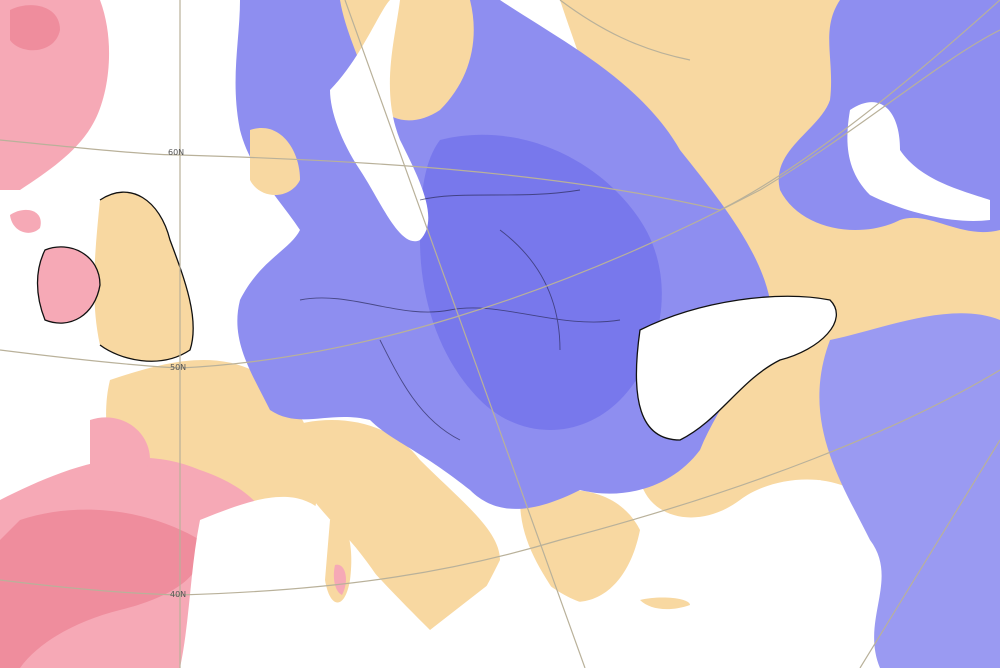 The image size is (1000, 668). What do you see at coordinates (909, 490) in the screenshot?
I see `cold-area` at bounding box center [909, 490].